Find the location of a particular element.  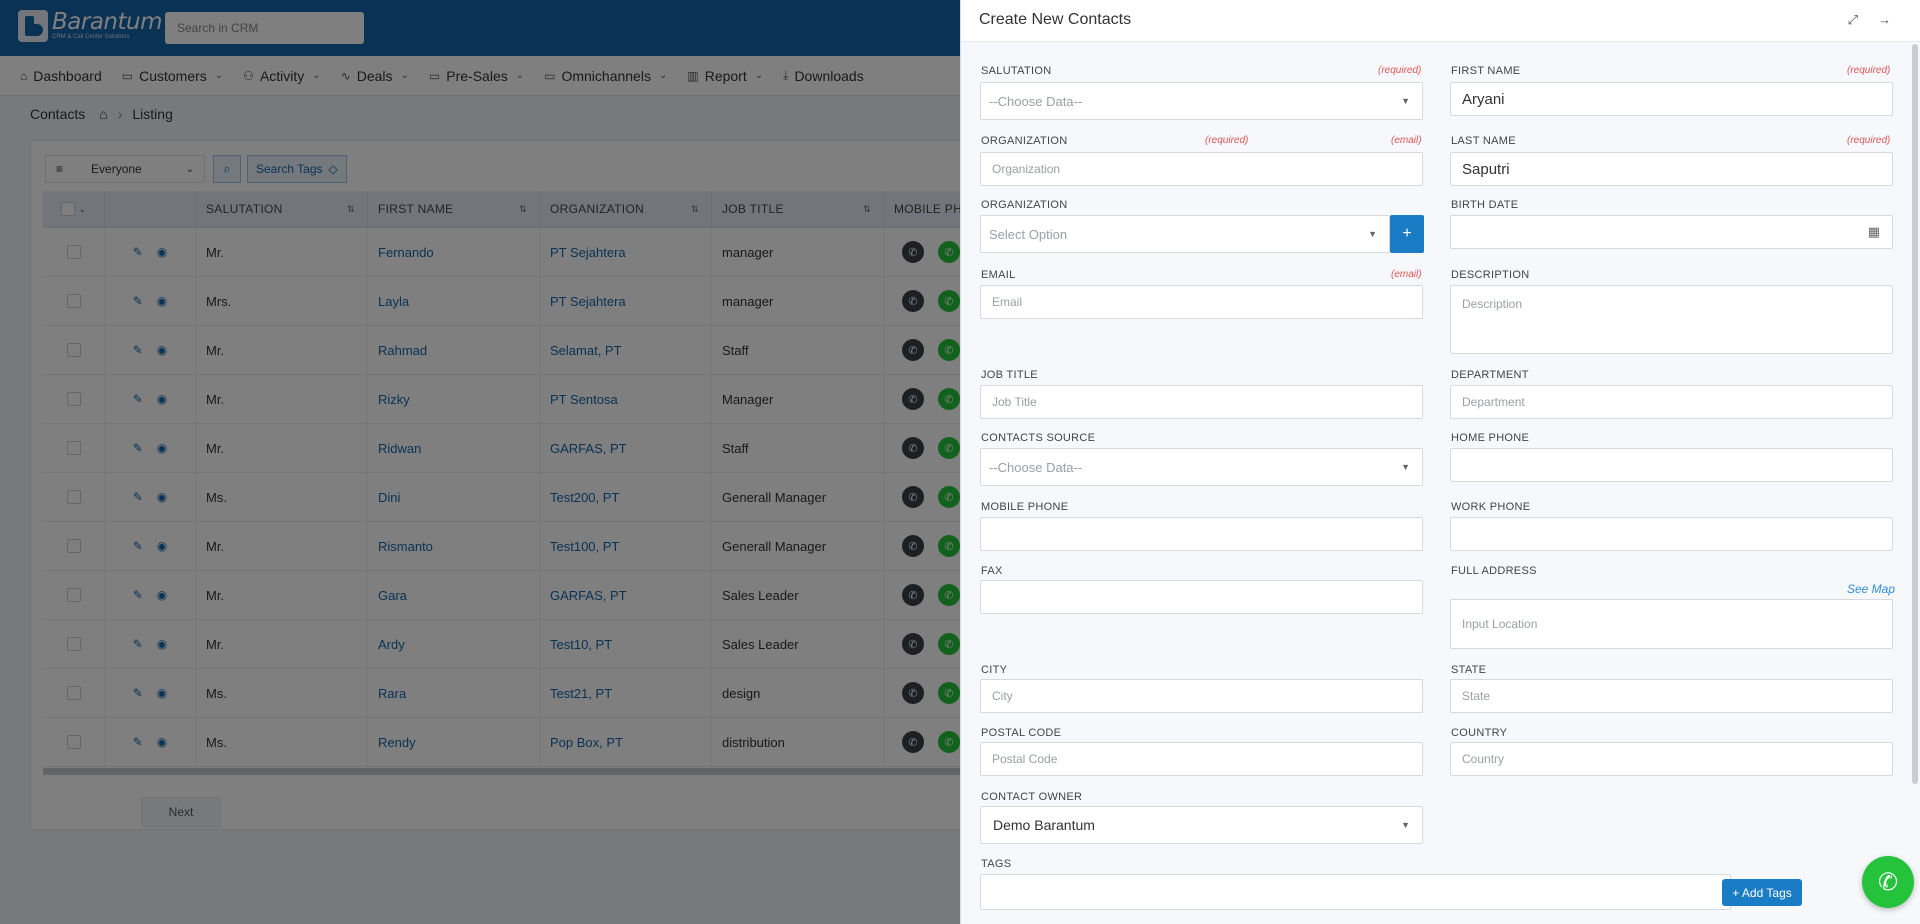

mobile-phone-label: MOBILE PHONE is located at coordinates (1025, 507).